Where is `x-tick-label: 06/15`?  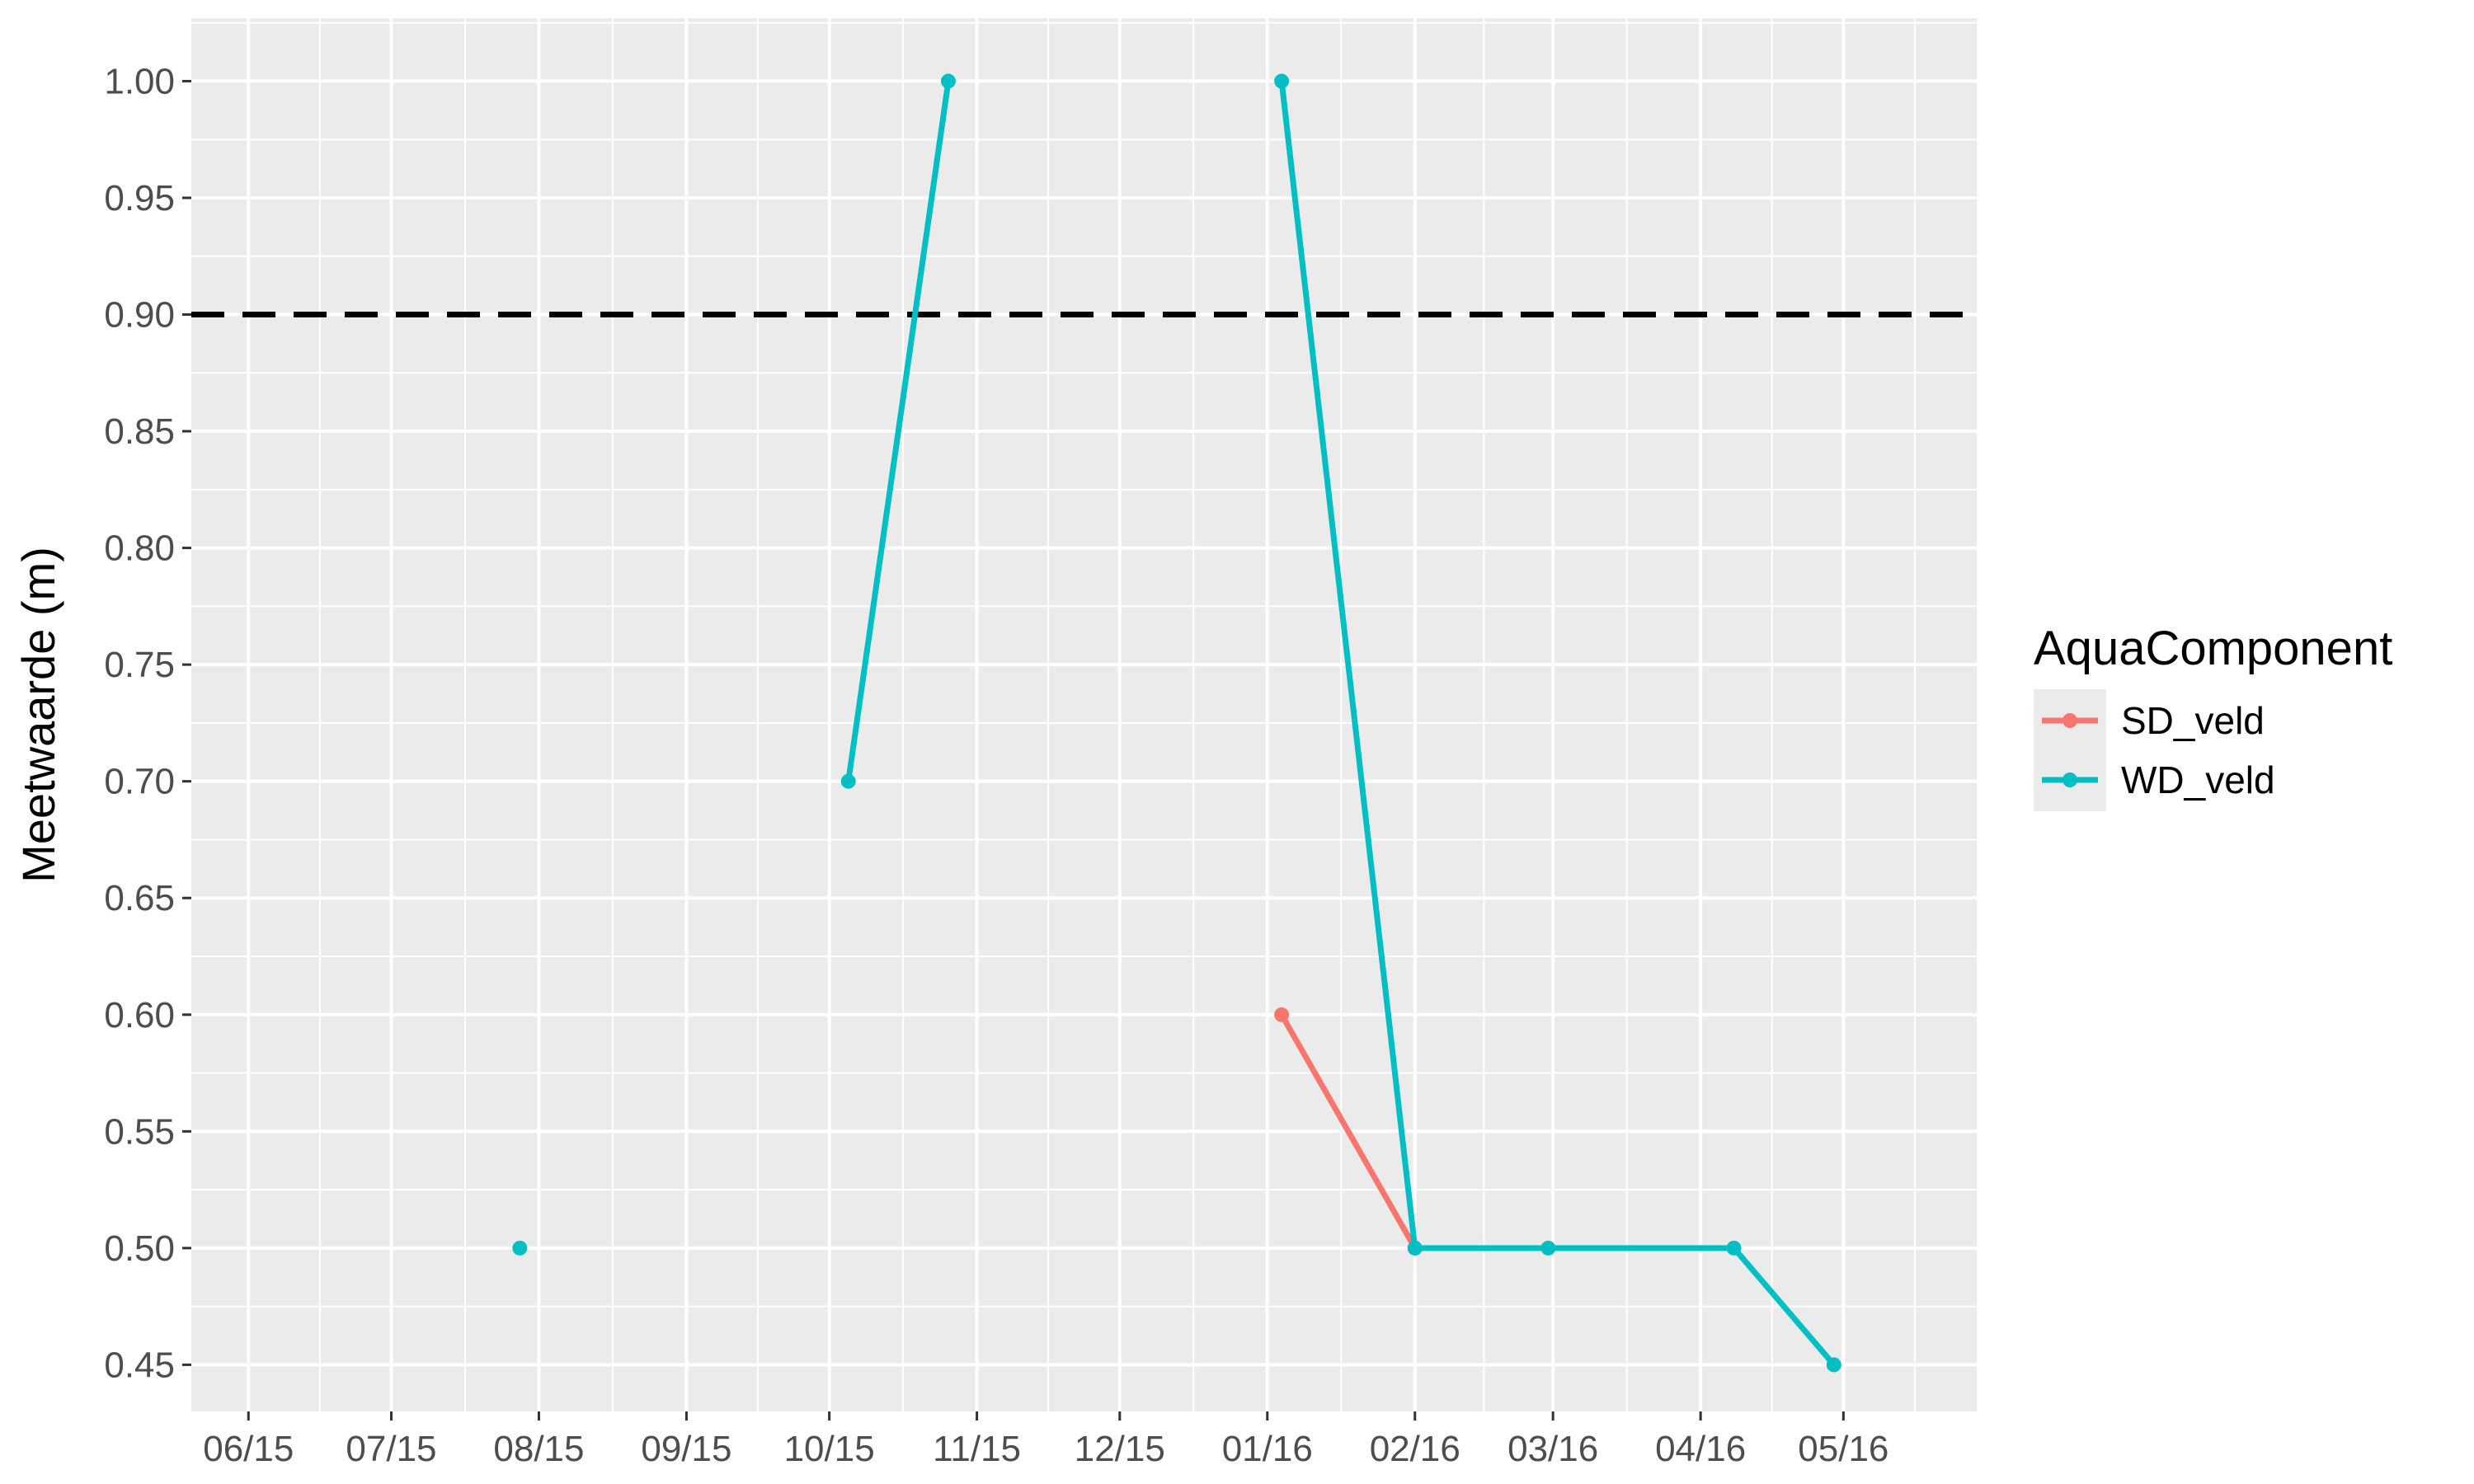
x-tick-label: 06/15 is located at coordinates (248, 1449).